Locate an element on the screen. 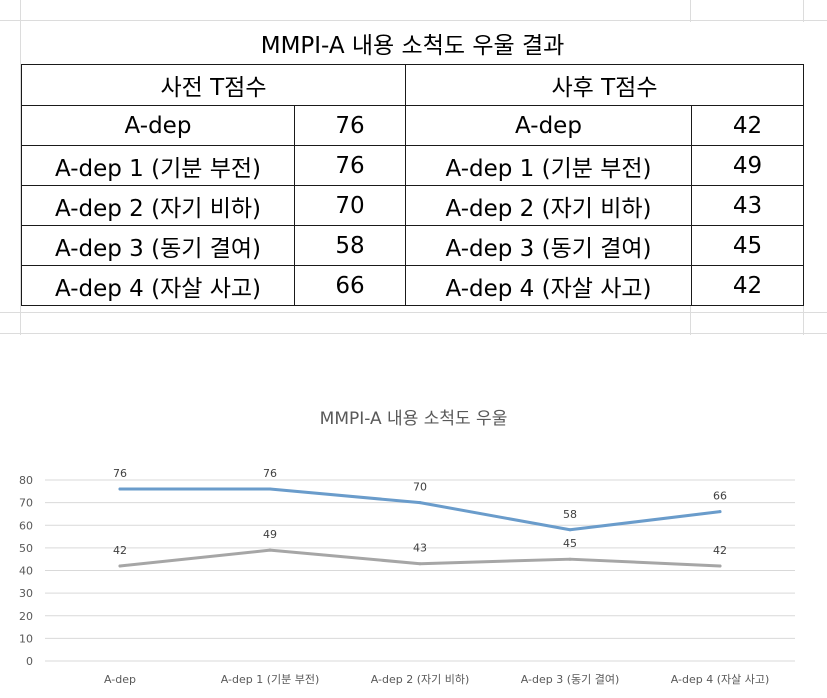 This screenshot has height=698, width=827. table-row: A-dep 1 (기분 부전) 76 A-dep 1 (기분 부전) 49 is located at coordinates (412, 165).